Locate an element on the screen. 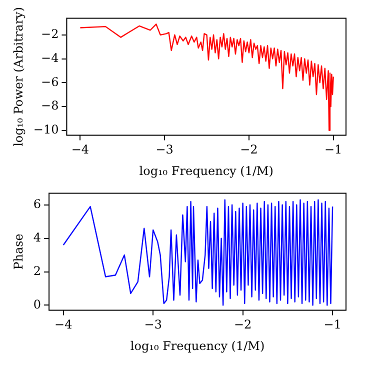  y-tick-label: 0 is located at coordinates (37, 304).